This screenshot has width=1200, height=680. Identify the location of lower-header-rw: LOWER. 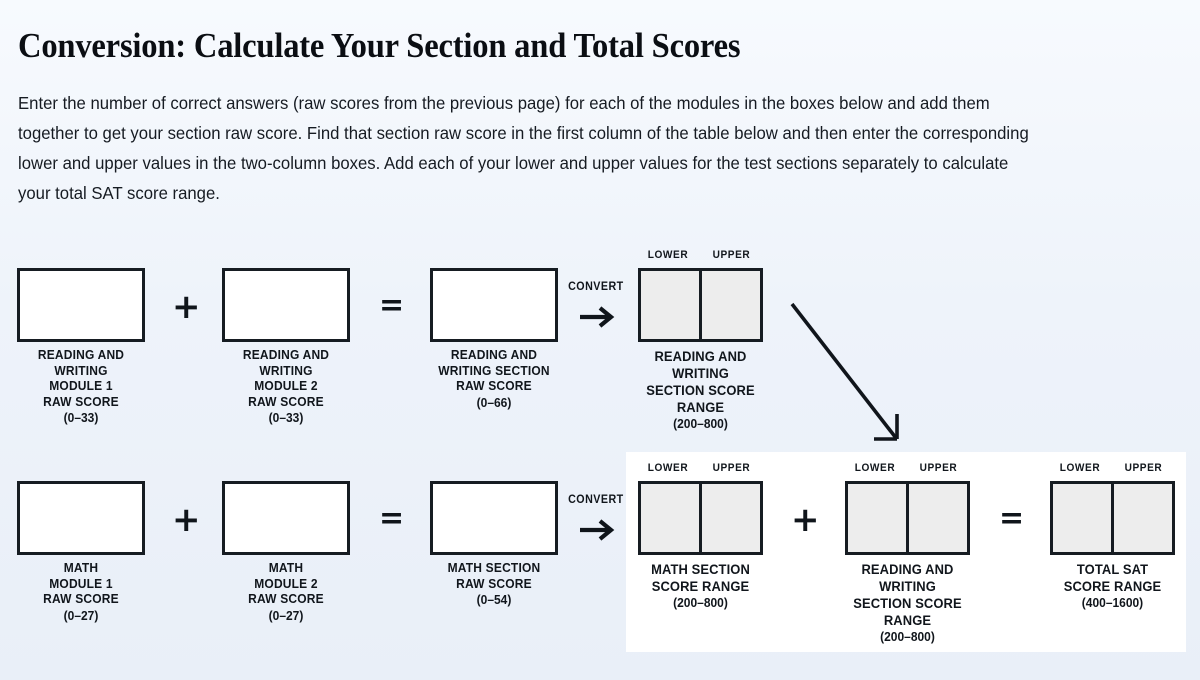
(668, 255).